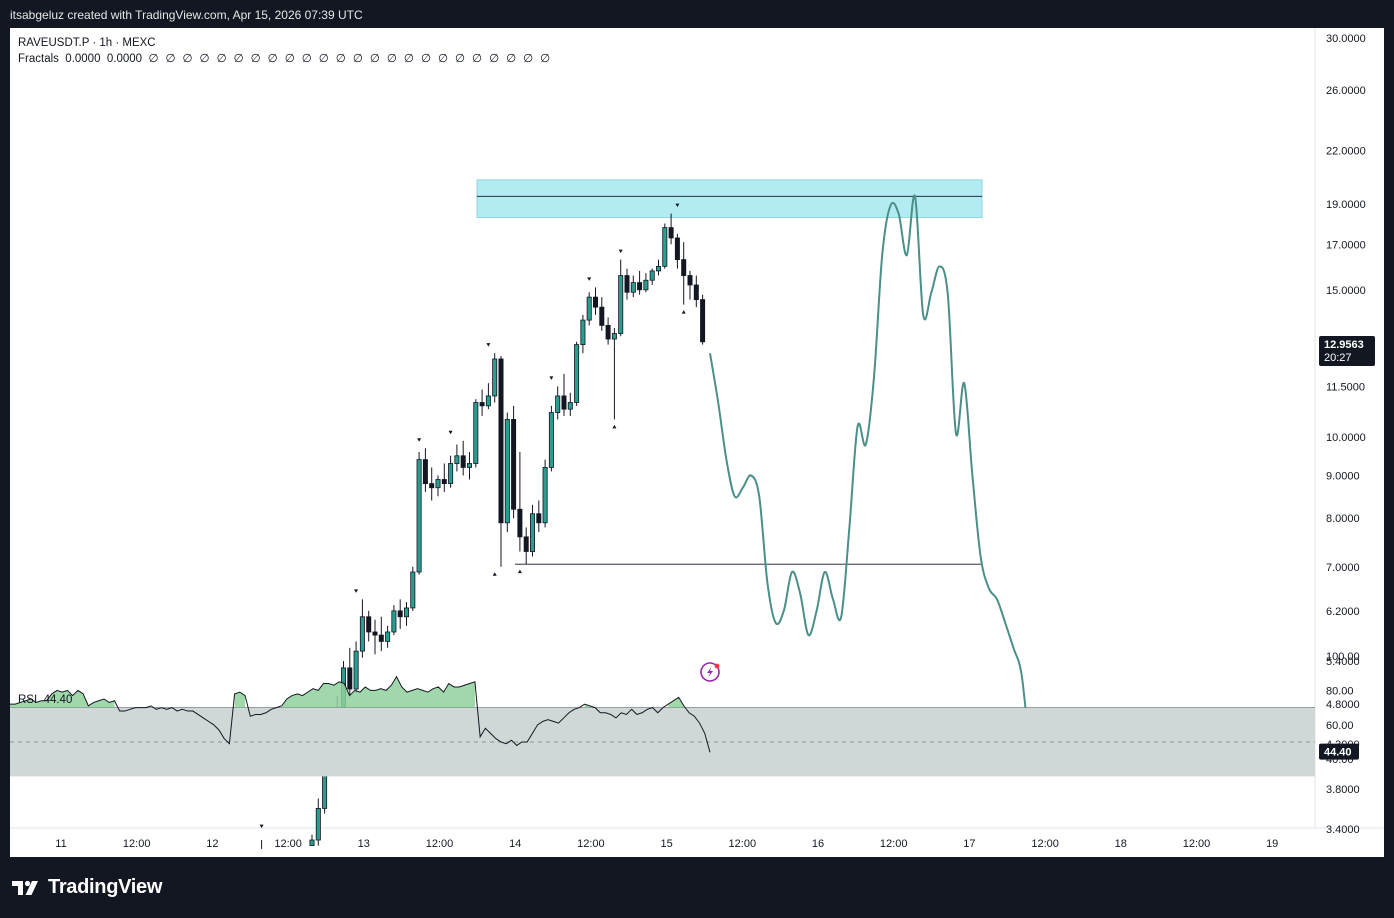  What do you see at coordinates (58, 700) in the screenshot?
I see `rsi-value: 44.40` at bounding box center [58, 700].